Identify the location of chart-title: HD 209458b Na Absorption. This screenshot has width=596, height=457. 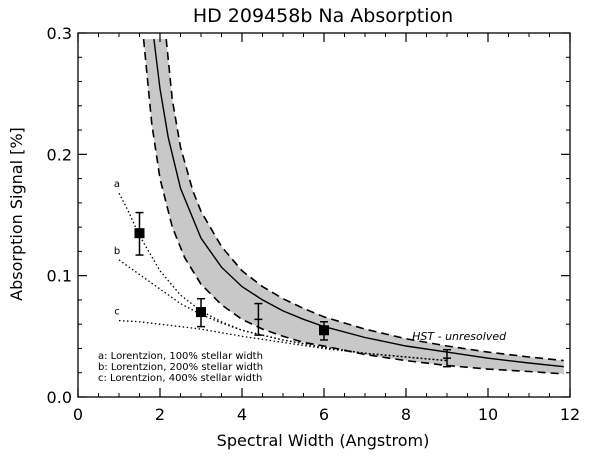
(323, 16).